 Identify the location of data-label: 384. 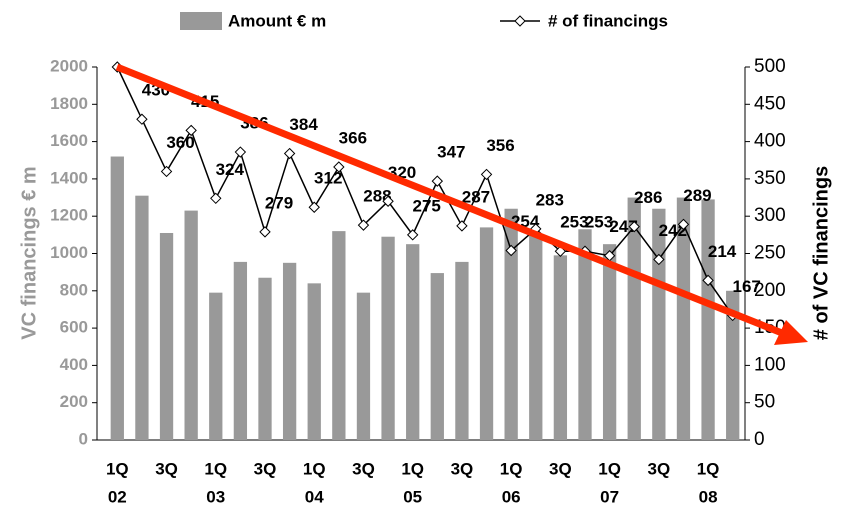
(303, 124).